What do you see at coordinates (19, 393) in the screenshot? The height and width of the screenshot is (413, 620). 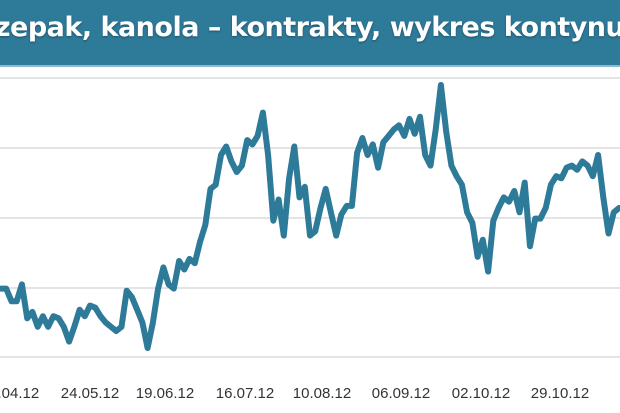 I see `x-tick-label: 30.04.12` at bounding box center [19, 393].